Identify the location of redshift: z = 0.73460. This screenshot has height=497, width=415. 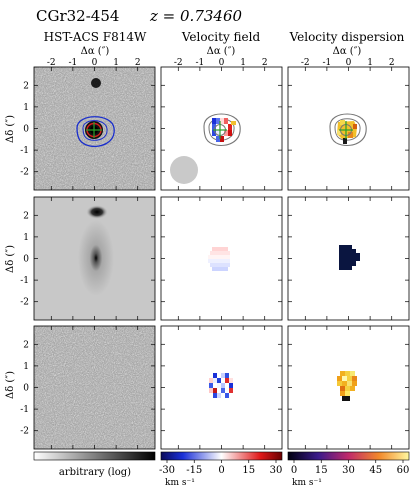
(195, 16).